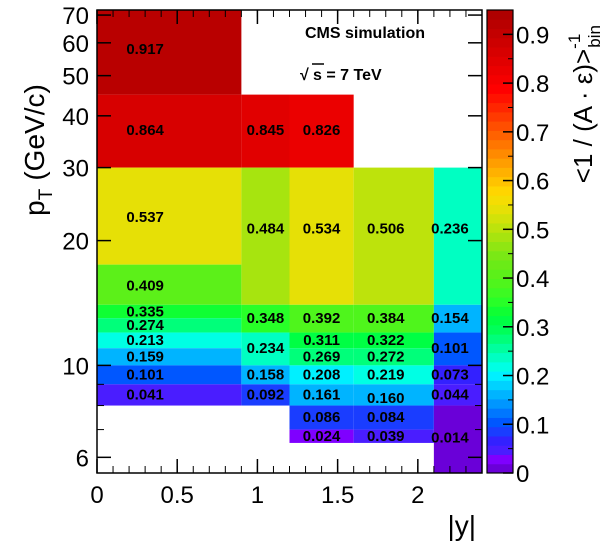 Image resolution: width=607 pixels, height=545 pixels. I want to click on heatmap-cell-label: 0.073, so click(450, 375).